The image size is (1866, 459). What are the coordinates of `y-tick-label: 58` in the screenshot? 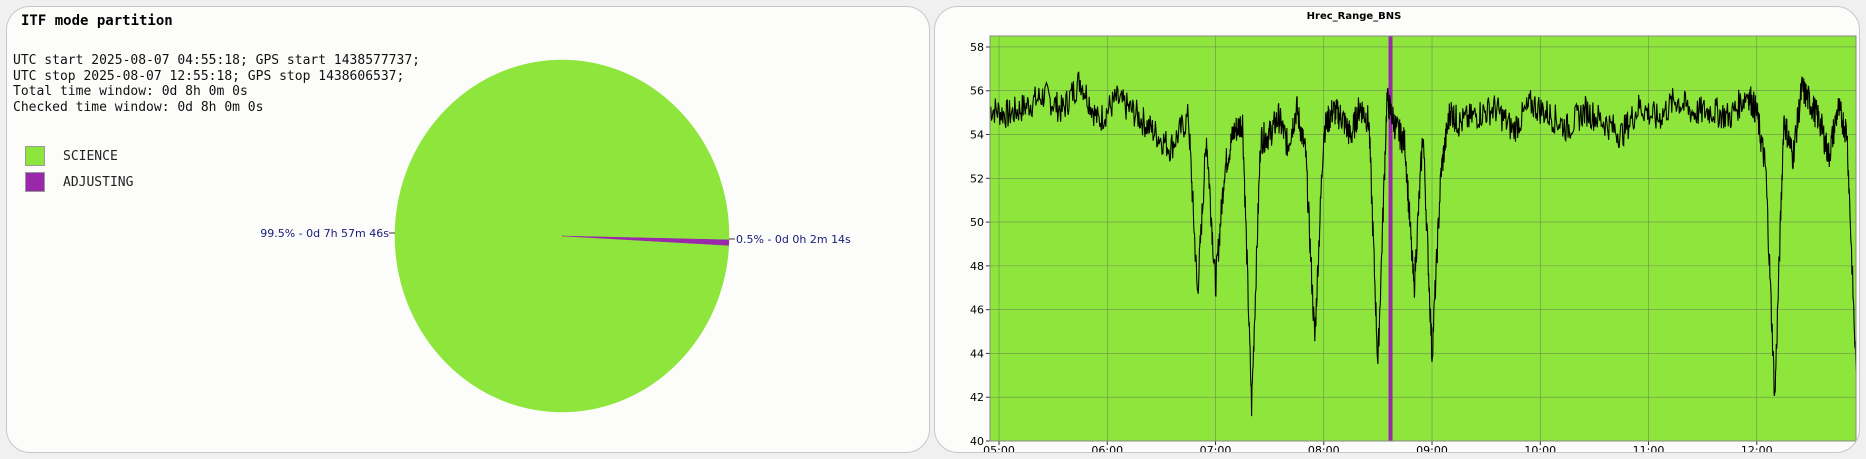 It's located at (977, 47).